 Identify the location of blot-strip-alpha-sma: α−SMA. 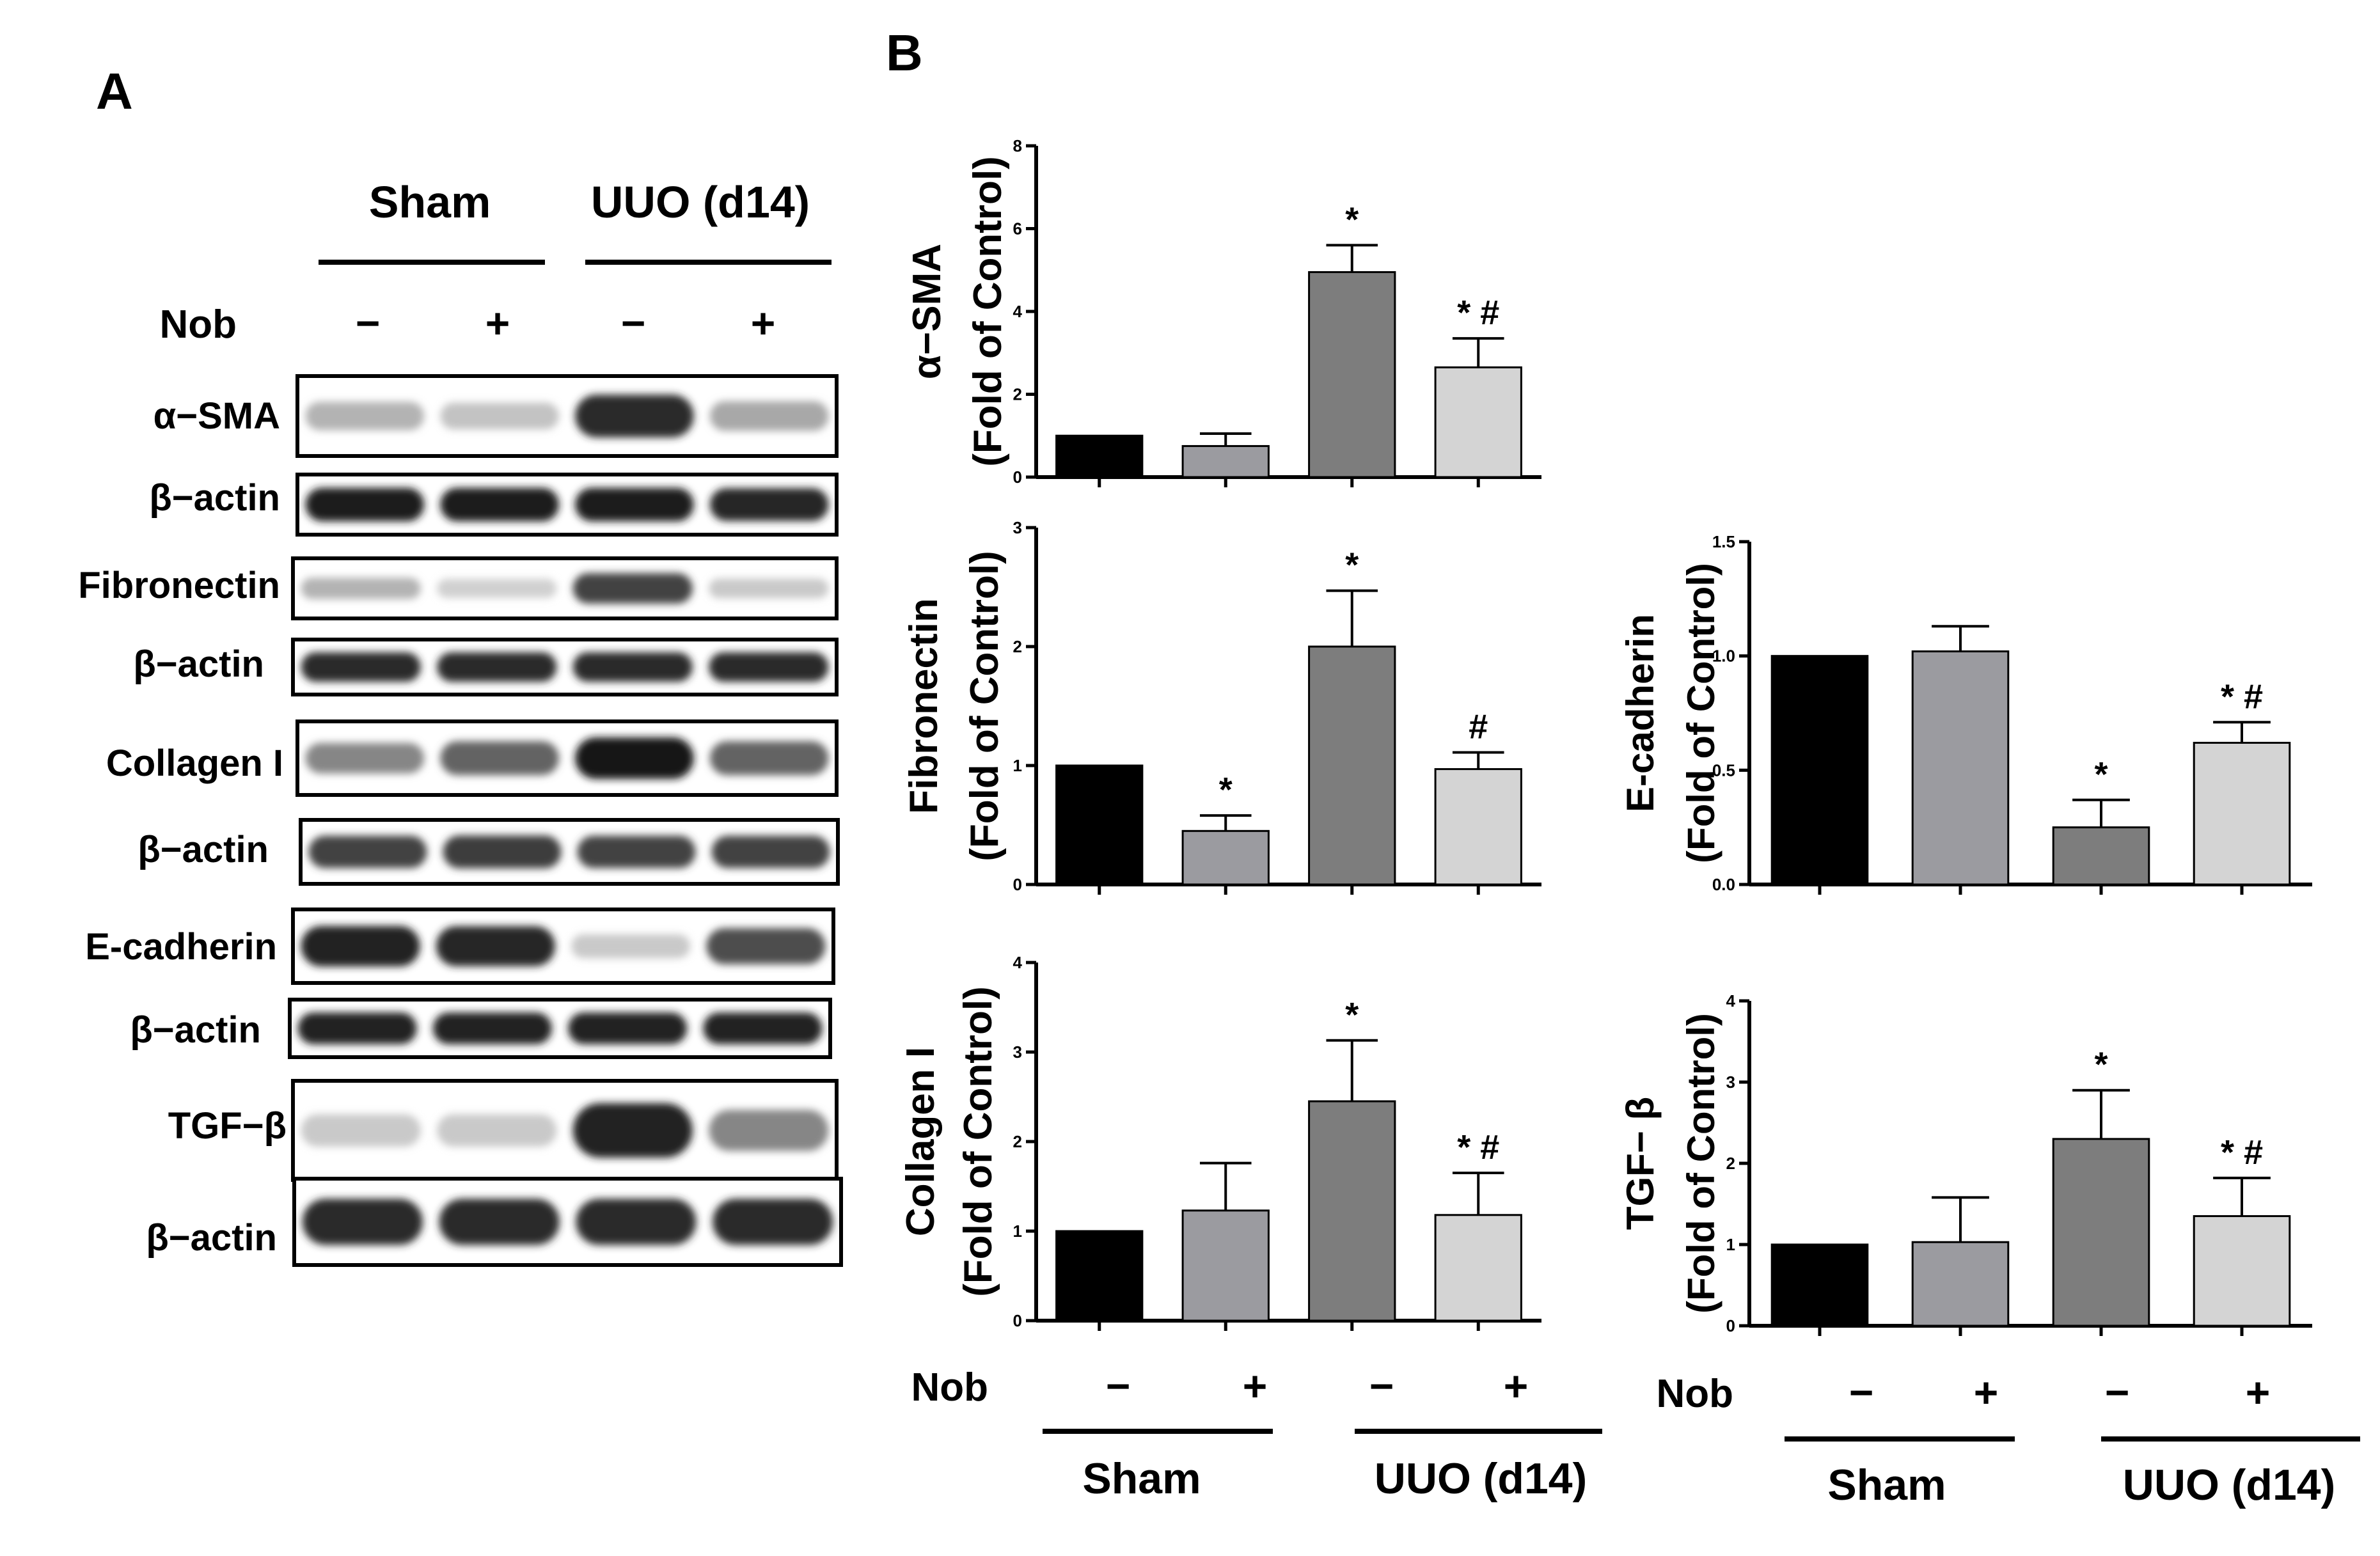
(496, 416).